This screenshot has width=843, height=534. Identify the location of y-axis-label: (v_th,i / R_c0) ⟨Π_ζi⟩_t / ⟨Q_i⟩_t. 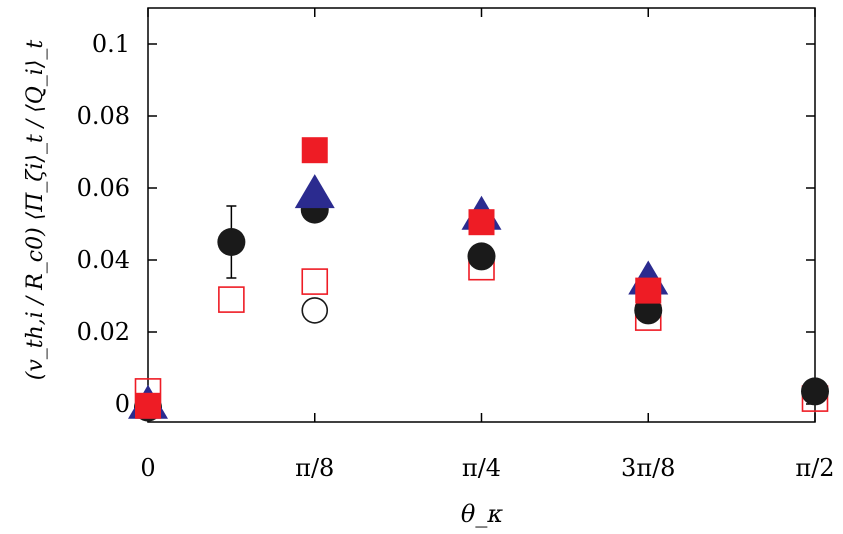
(35, 210).